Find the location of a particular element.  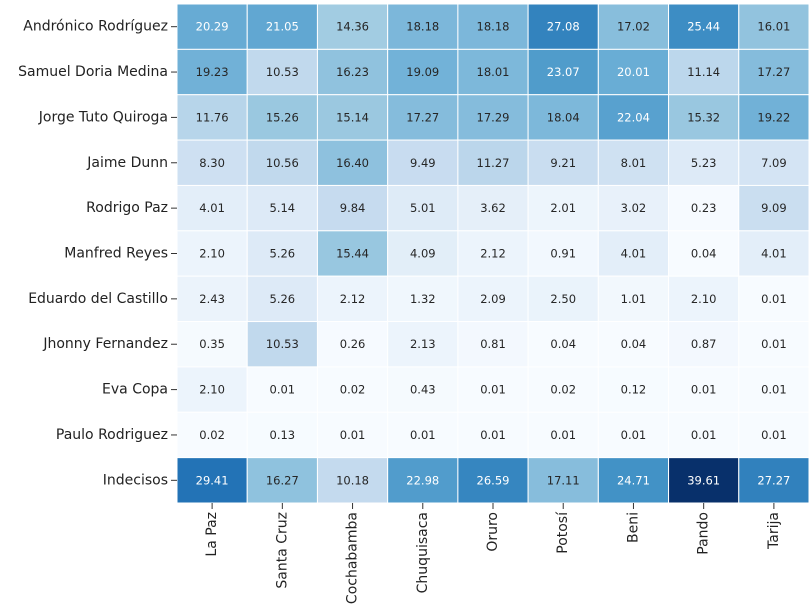

heatmap-cell-samuel-doria-medina-la-paz is located at coordinates (212, 72).